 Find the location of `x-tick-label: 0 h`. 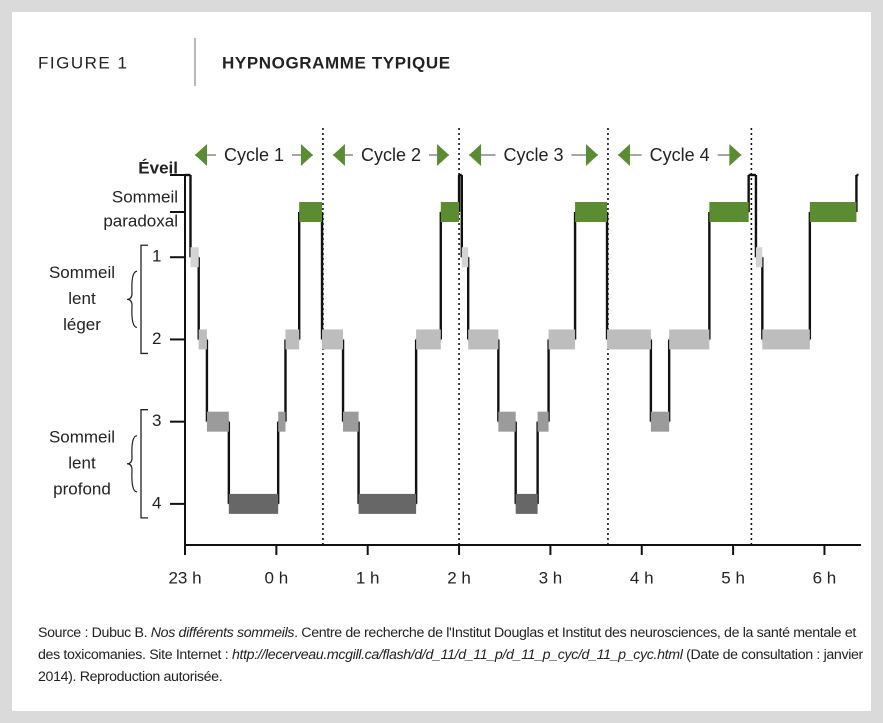

x-tick-label: 0 h is located at coordinates (277, 577).